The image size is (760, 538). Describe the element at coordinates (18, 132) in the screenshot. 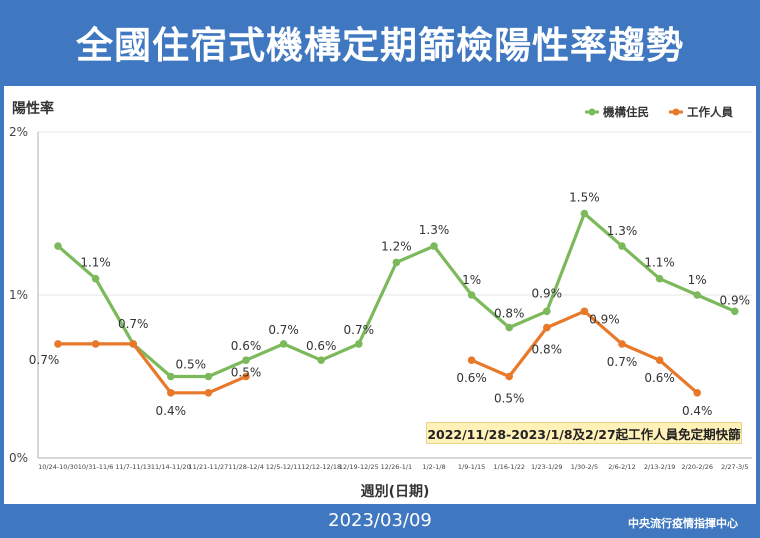

I see `y-tick-label: 2%` at that location.